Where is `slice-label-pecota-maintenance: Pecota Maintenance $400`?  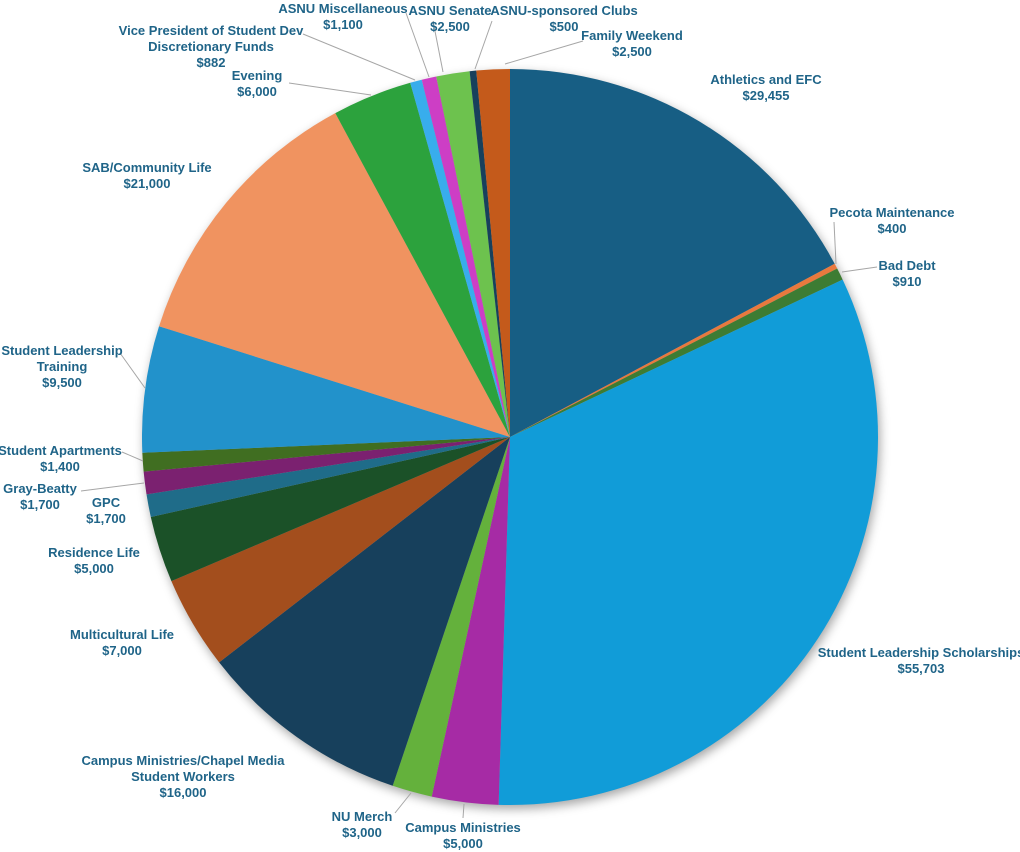 slice-label-pecota-maintenance: Pecota Maintenance $400 is located at coordinates (892, 221).